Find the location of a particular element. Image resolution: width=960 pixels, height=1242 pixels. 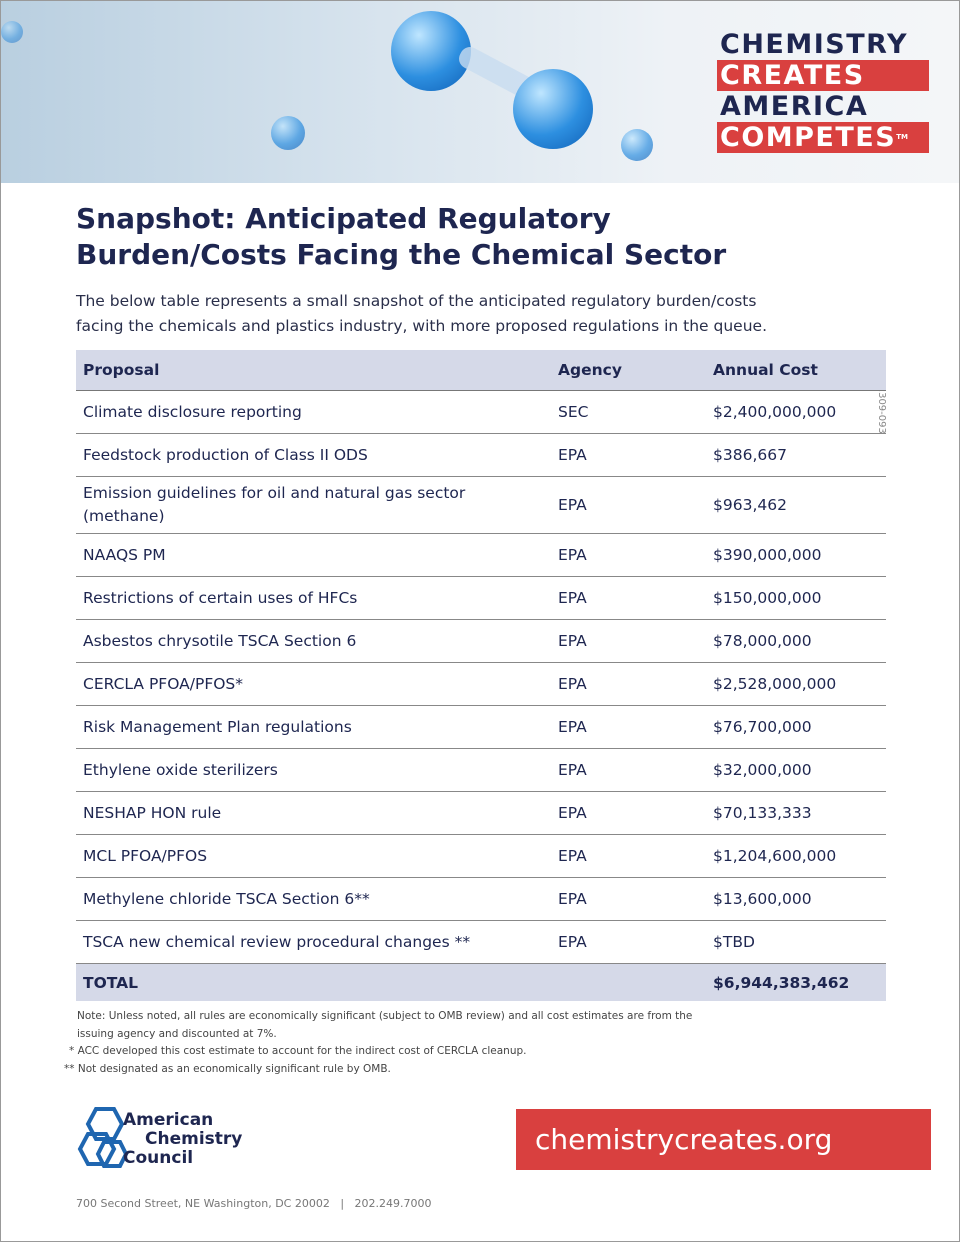

acc-line: Council is located at coordinates (158, 1158).